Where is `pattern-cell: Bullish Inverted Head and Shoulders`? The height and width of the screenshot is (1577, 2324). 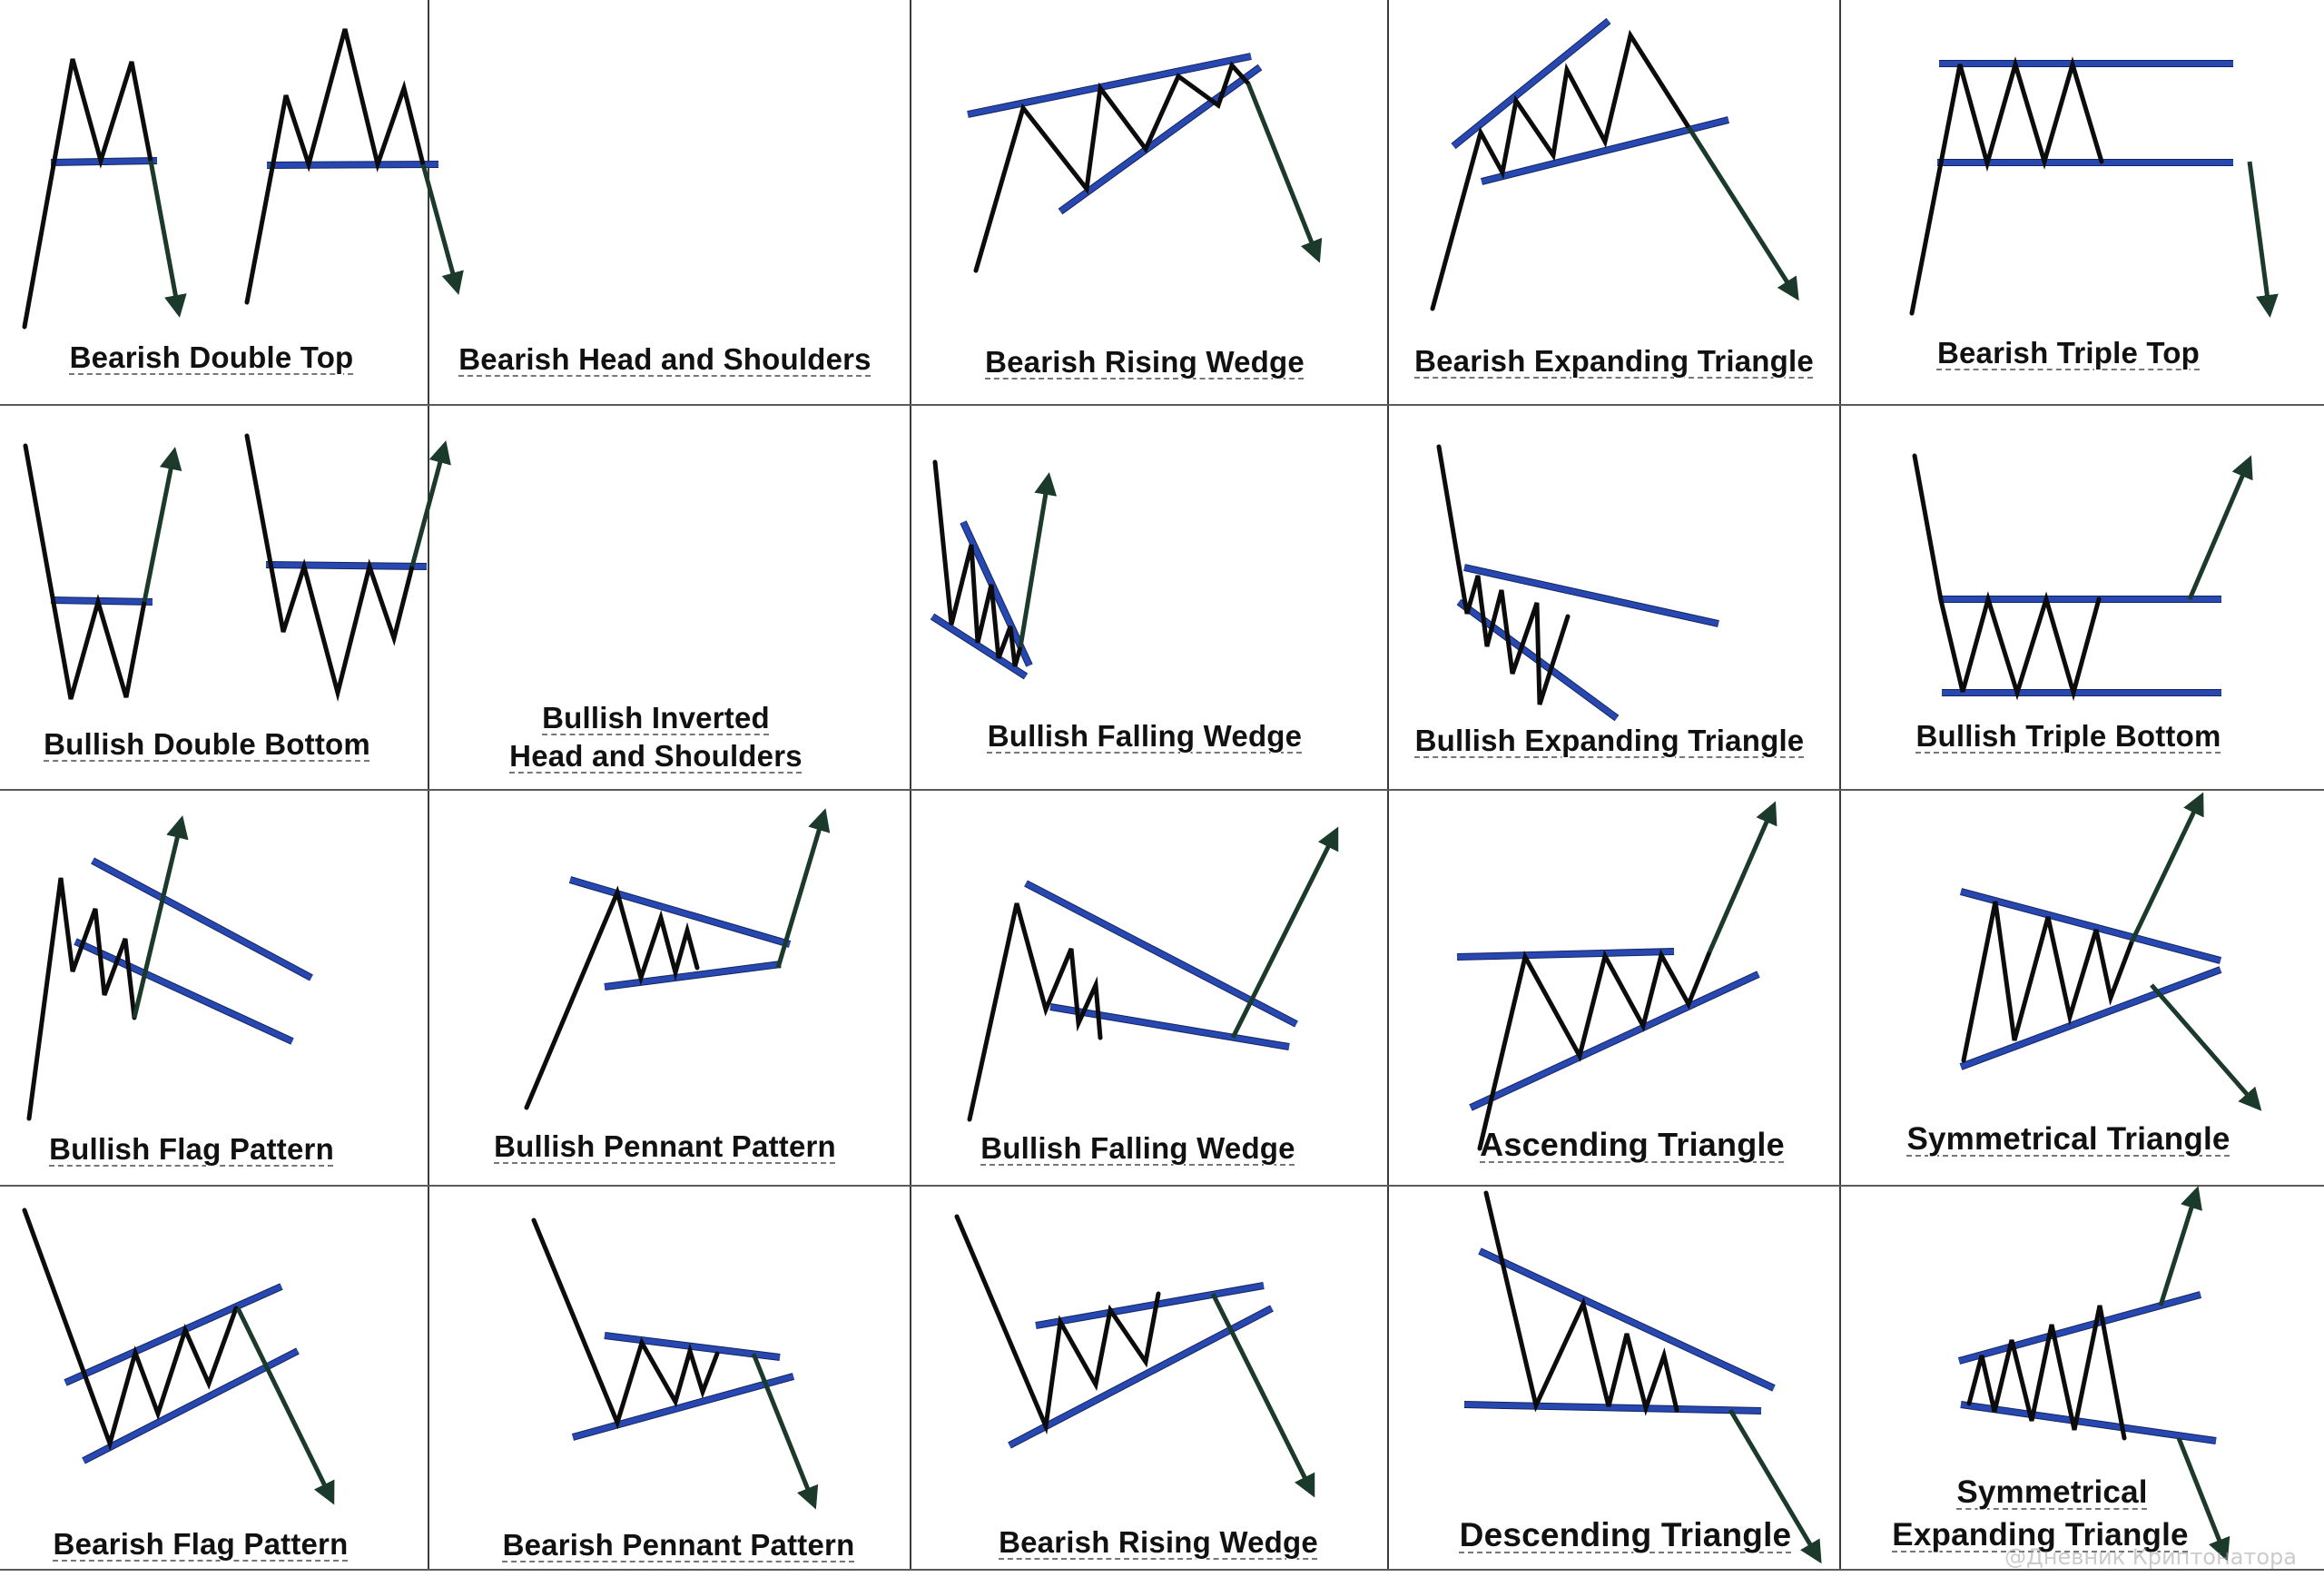
pattern-cell: Bullish Inverted Head and Shoulders is located at coordinates (669, 597).